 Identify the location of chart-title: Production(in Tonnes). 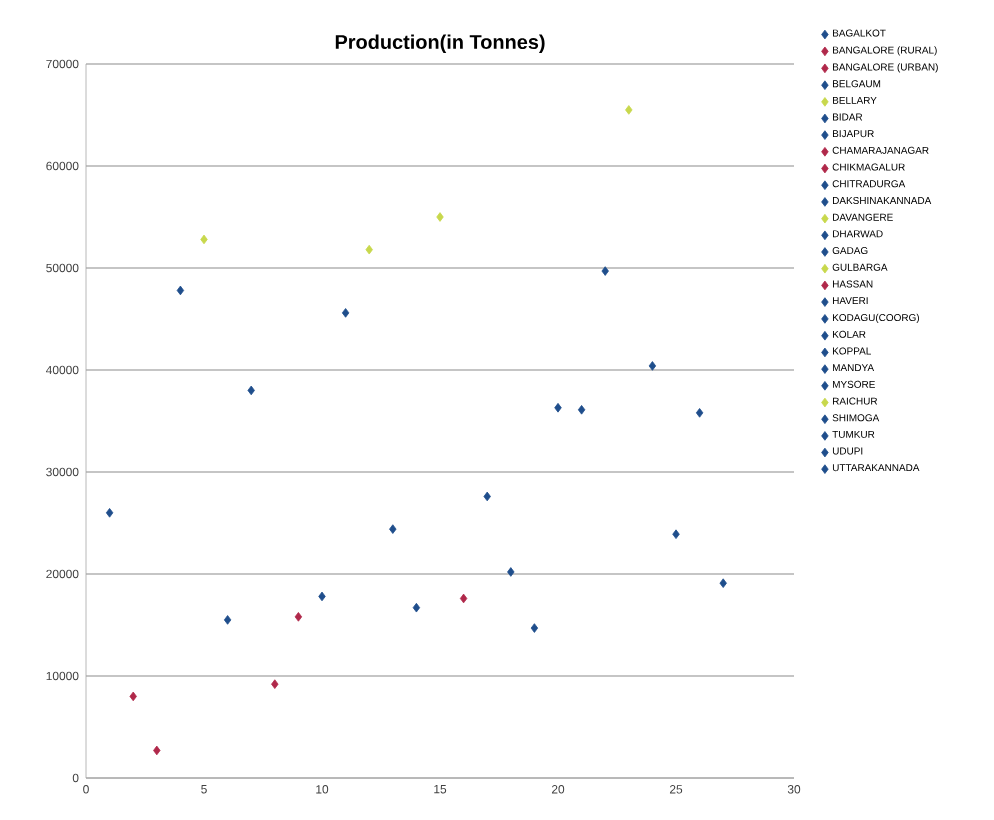
(440, 43).